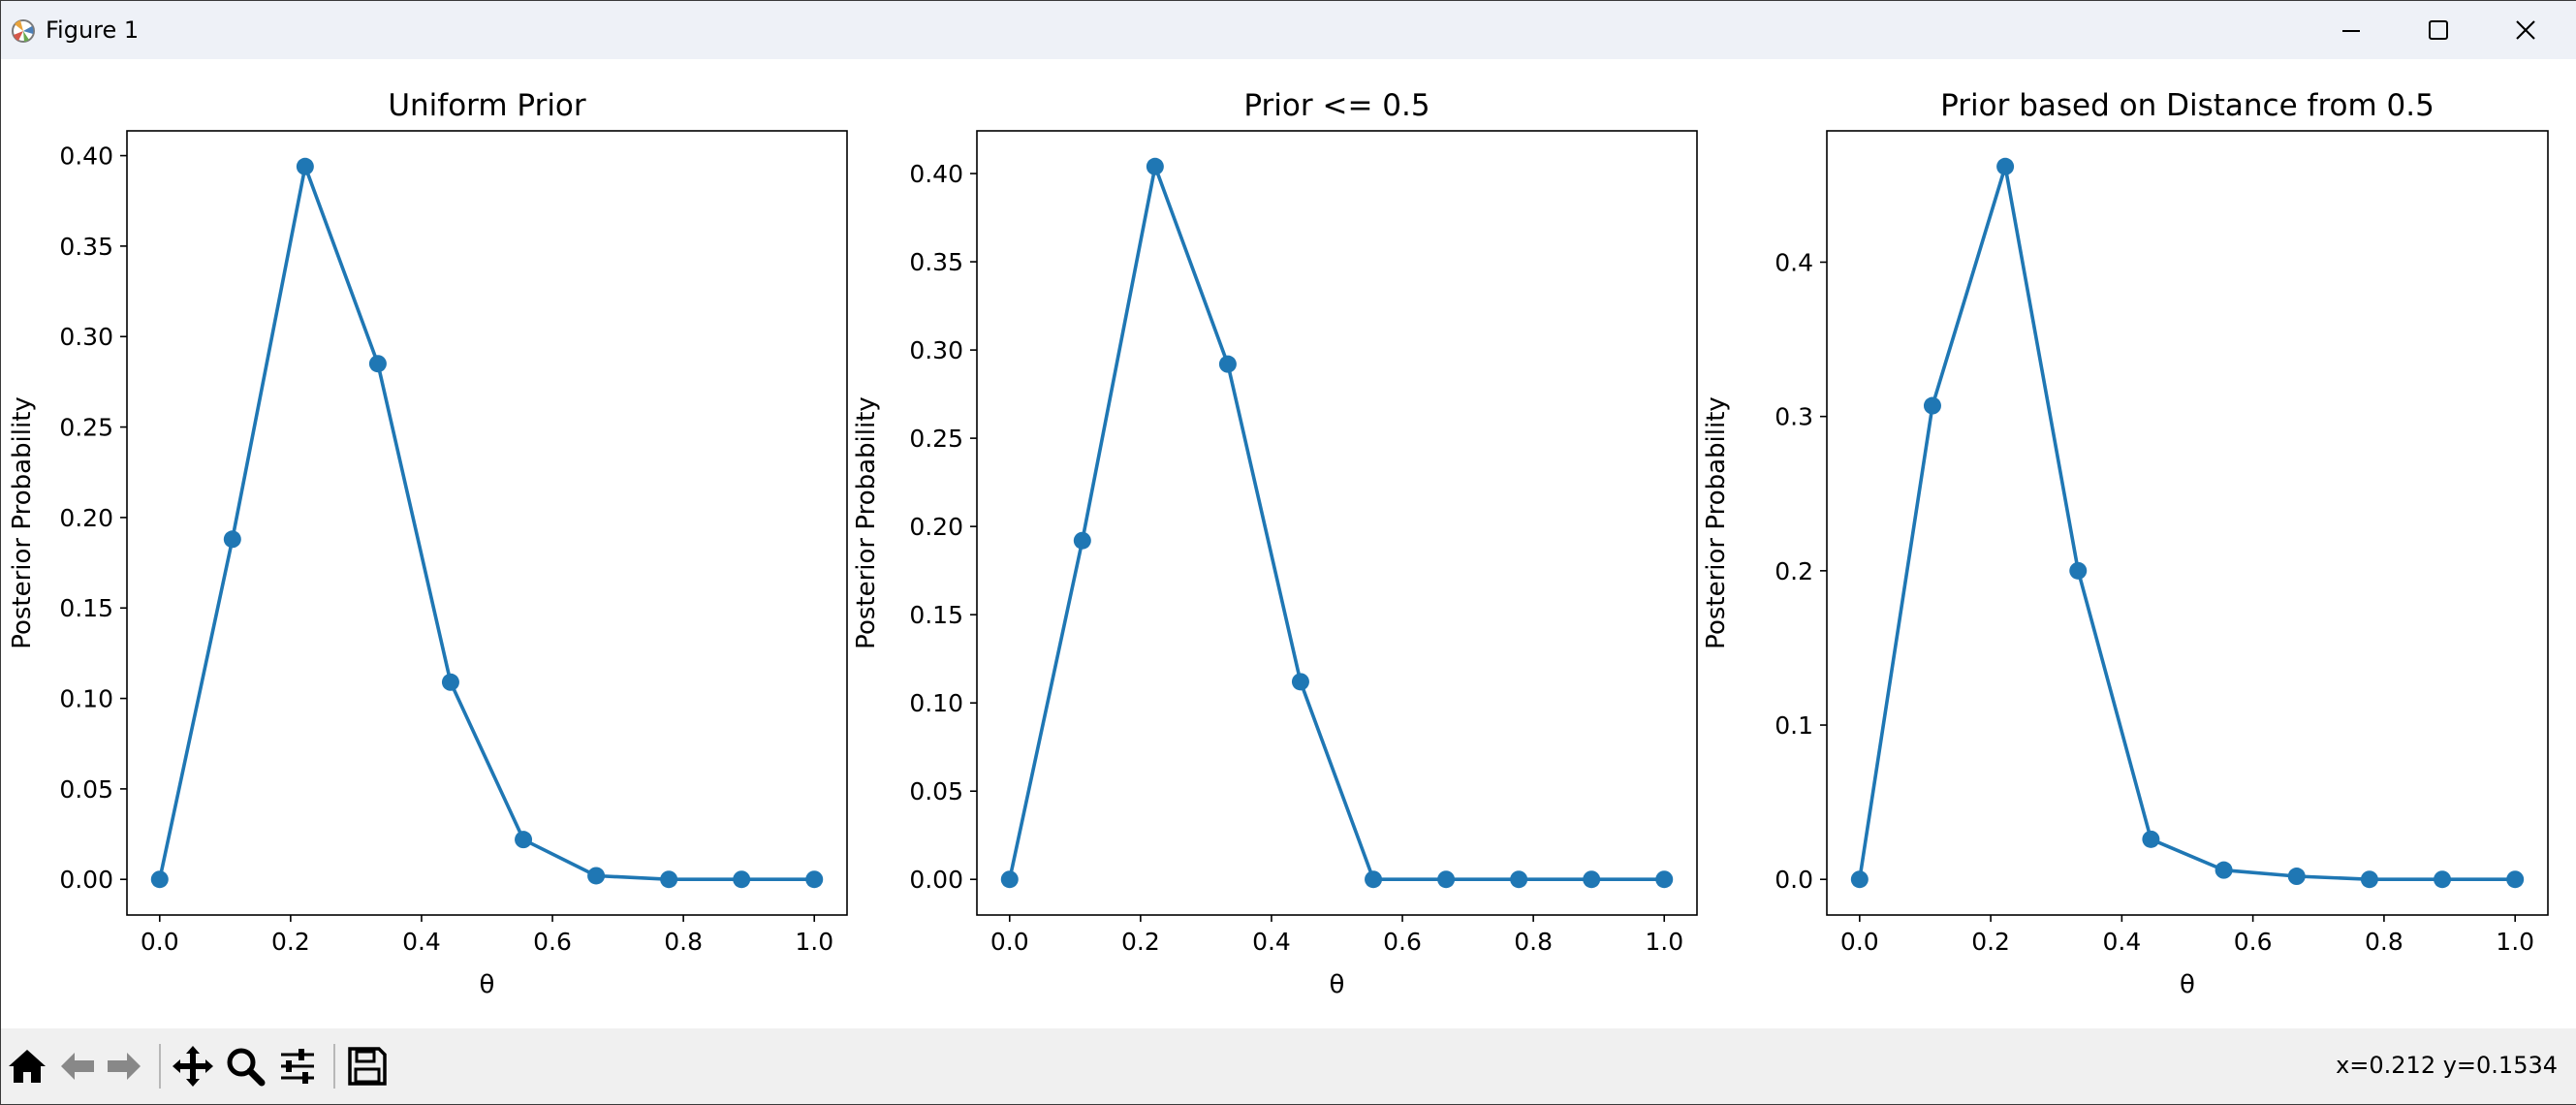 This screenshot has height=1105, width=2576. What do you see at coordinates (1794, 262) in the screenshot?
I see `y-tick-label: 0.4` at bounding box center [1794, 262].